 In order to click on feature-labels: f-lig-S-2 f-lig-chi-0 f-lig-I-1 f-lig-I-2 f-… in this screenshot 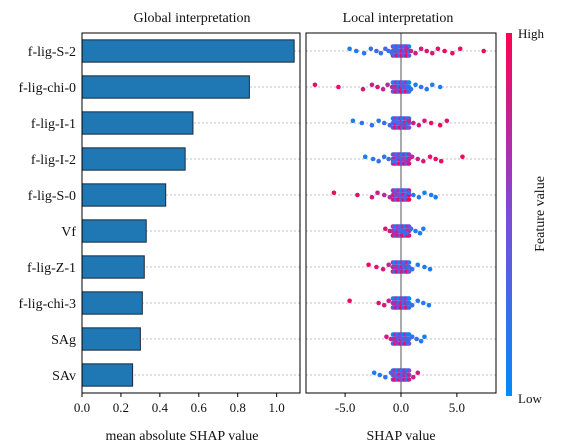, I will do `click(47, 214)`.